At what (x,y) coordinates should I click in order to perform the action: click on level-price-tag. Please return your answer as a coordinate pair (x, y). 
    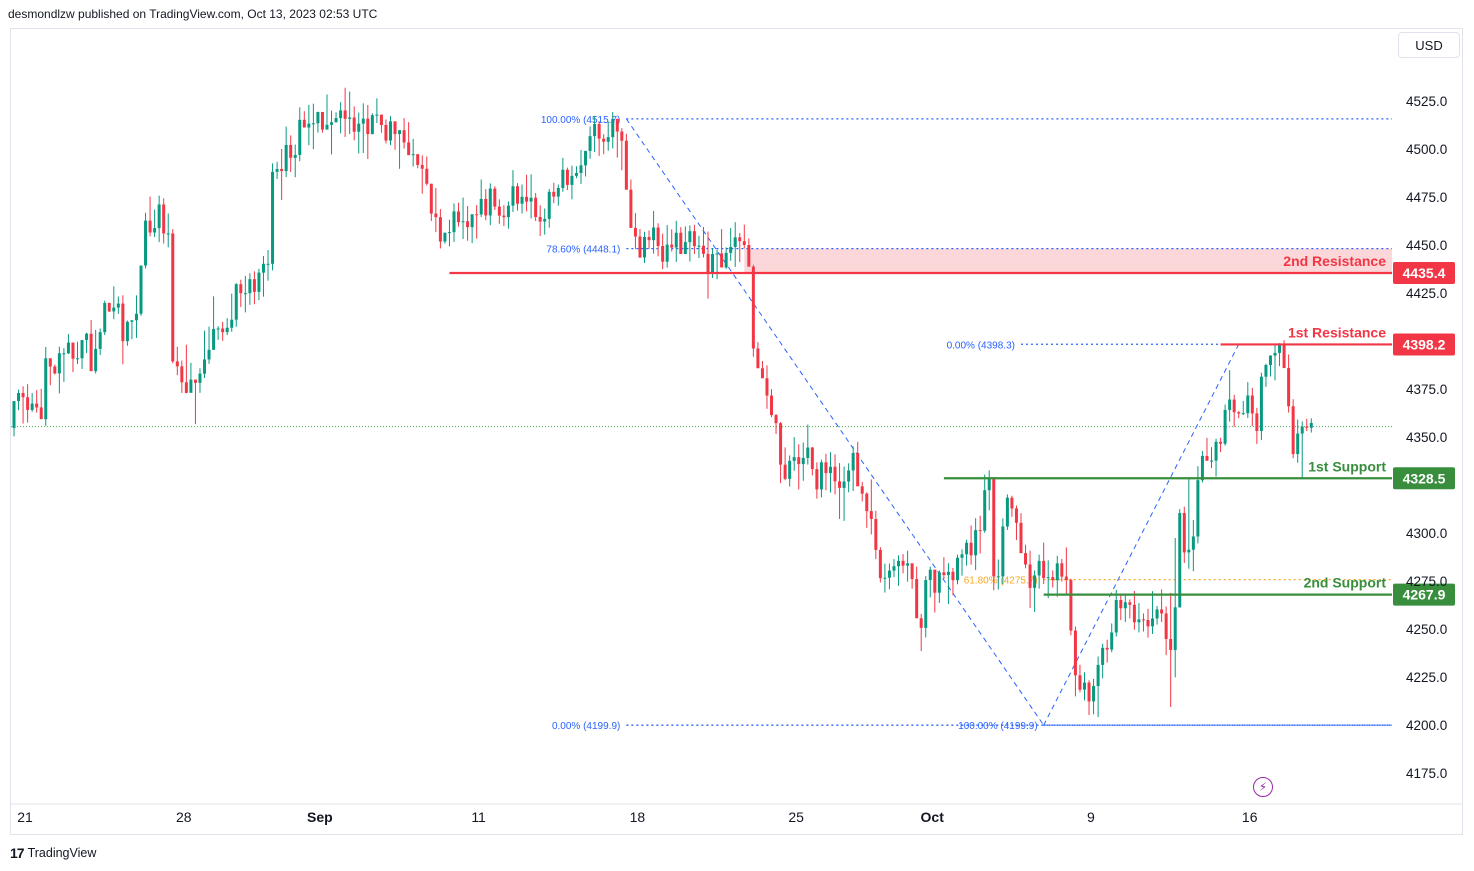
    Looking at the image, I should click on (1424, 273).